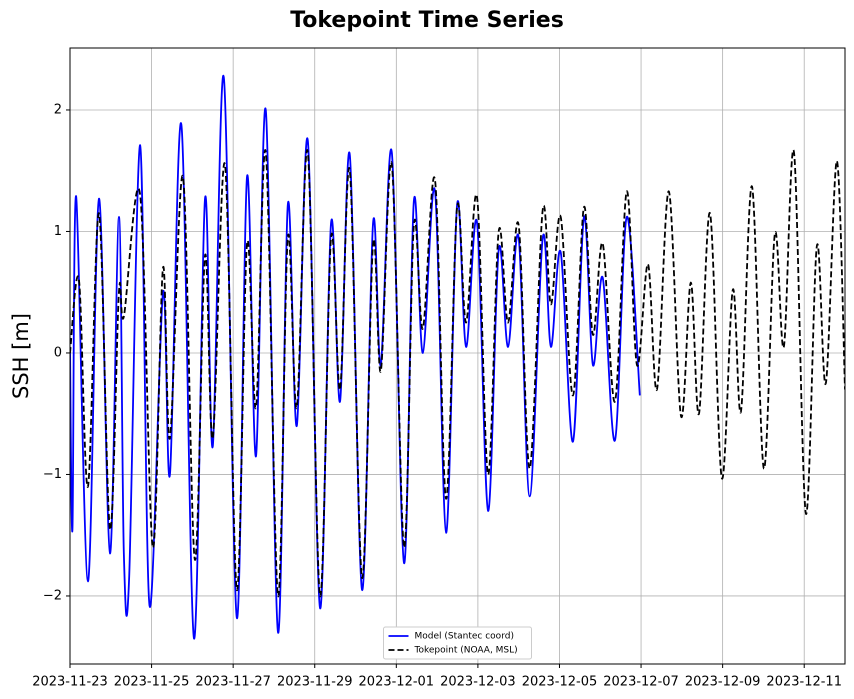  What do you see at coordinates (804, 682) in the screenshot?
I see `x-tick-label: 2023-12-11` at bounding box center [804, 682].